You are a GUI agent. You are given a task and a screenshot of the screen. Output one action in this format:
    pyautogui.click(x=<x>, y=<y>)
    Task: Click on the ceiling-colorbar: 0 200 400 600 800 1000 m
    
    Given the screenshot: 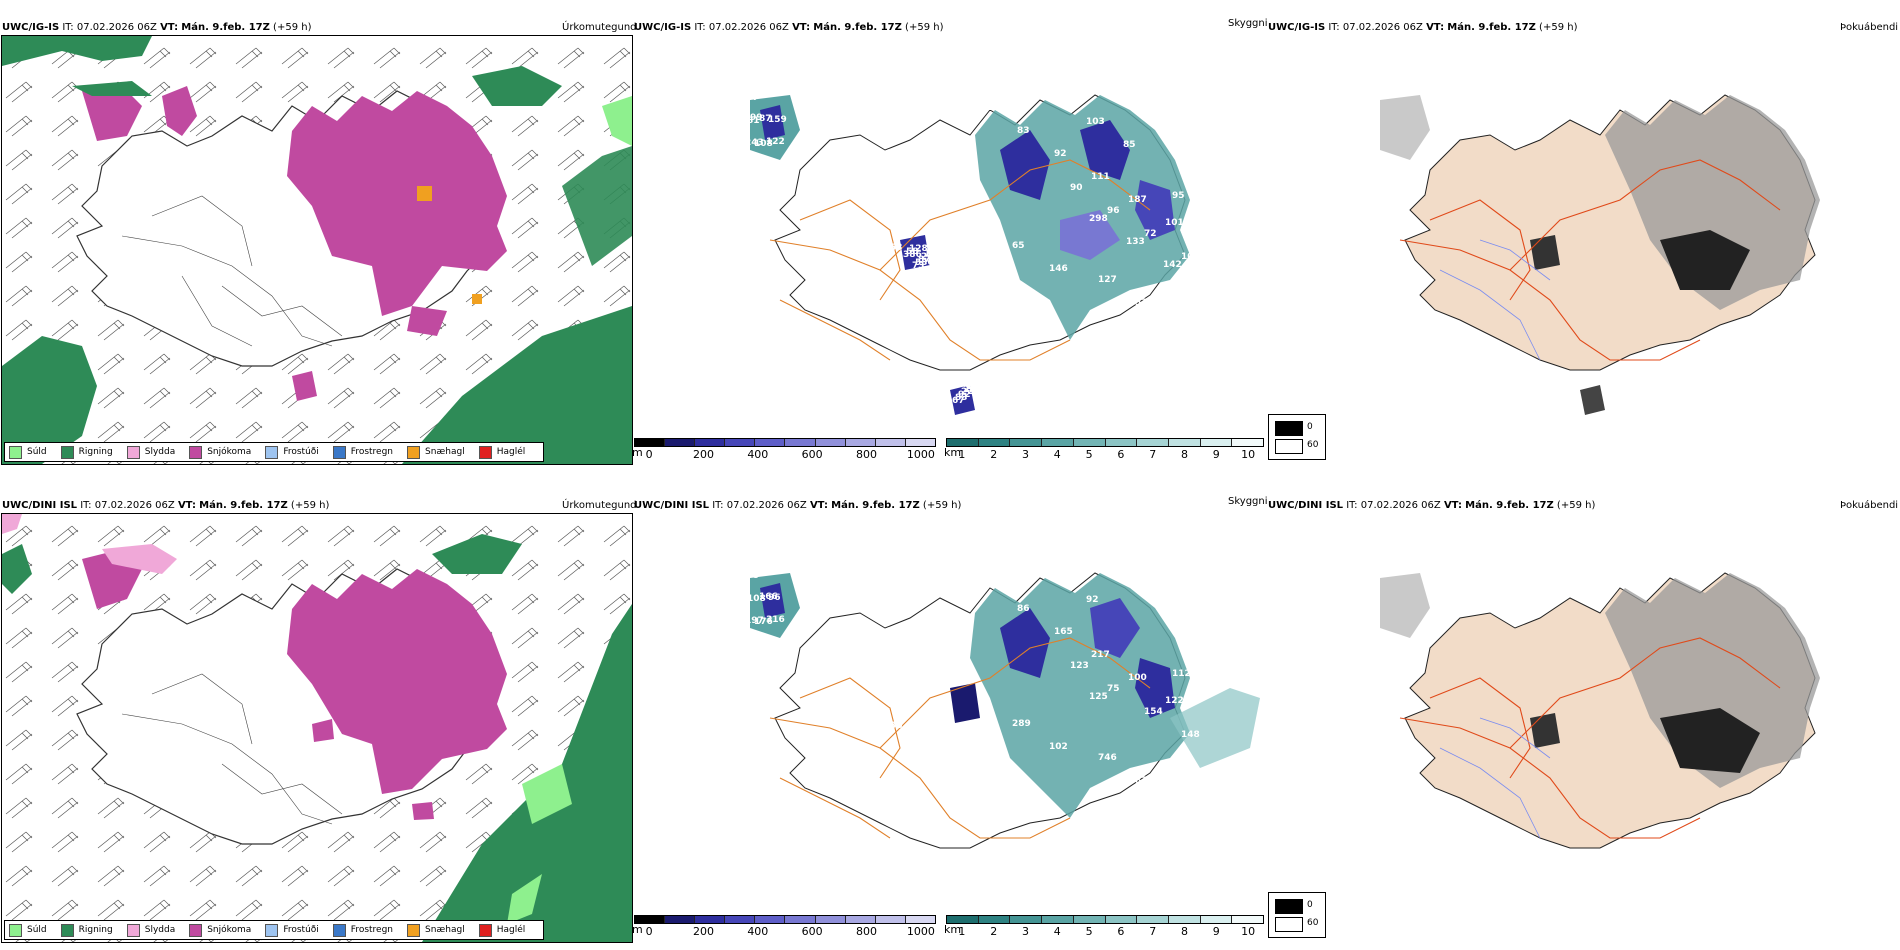 What is the action you would take?
    pyautogui.click(x=784, y=926)
    